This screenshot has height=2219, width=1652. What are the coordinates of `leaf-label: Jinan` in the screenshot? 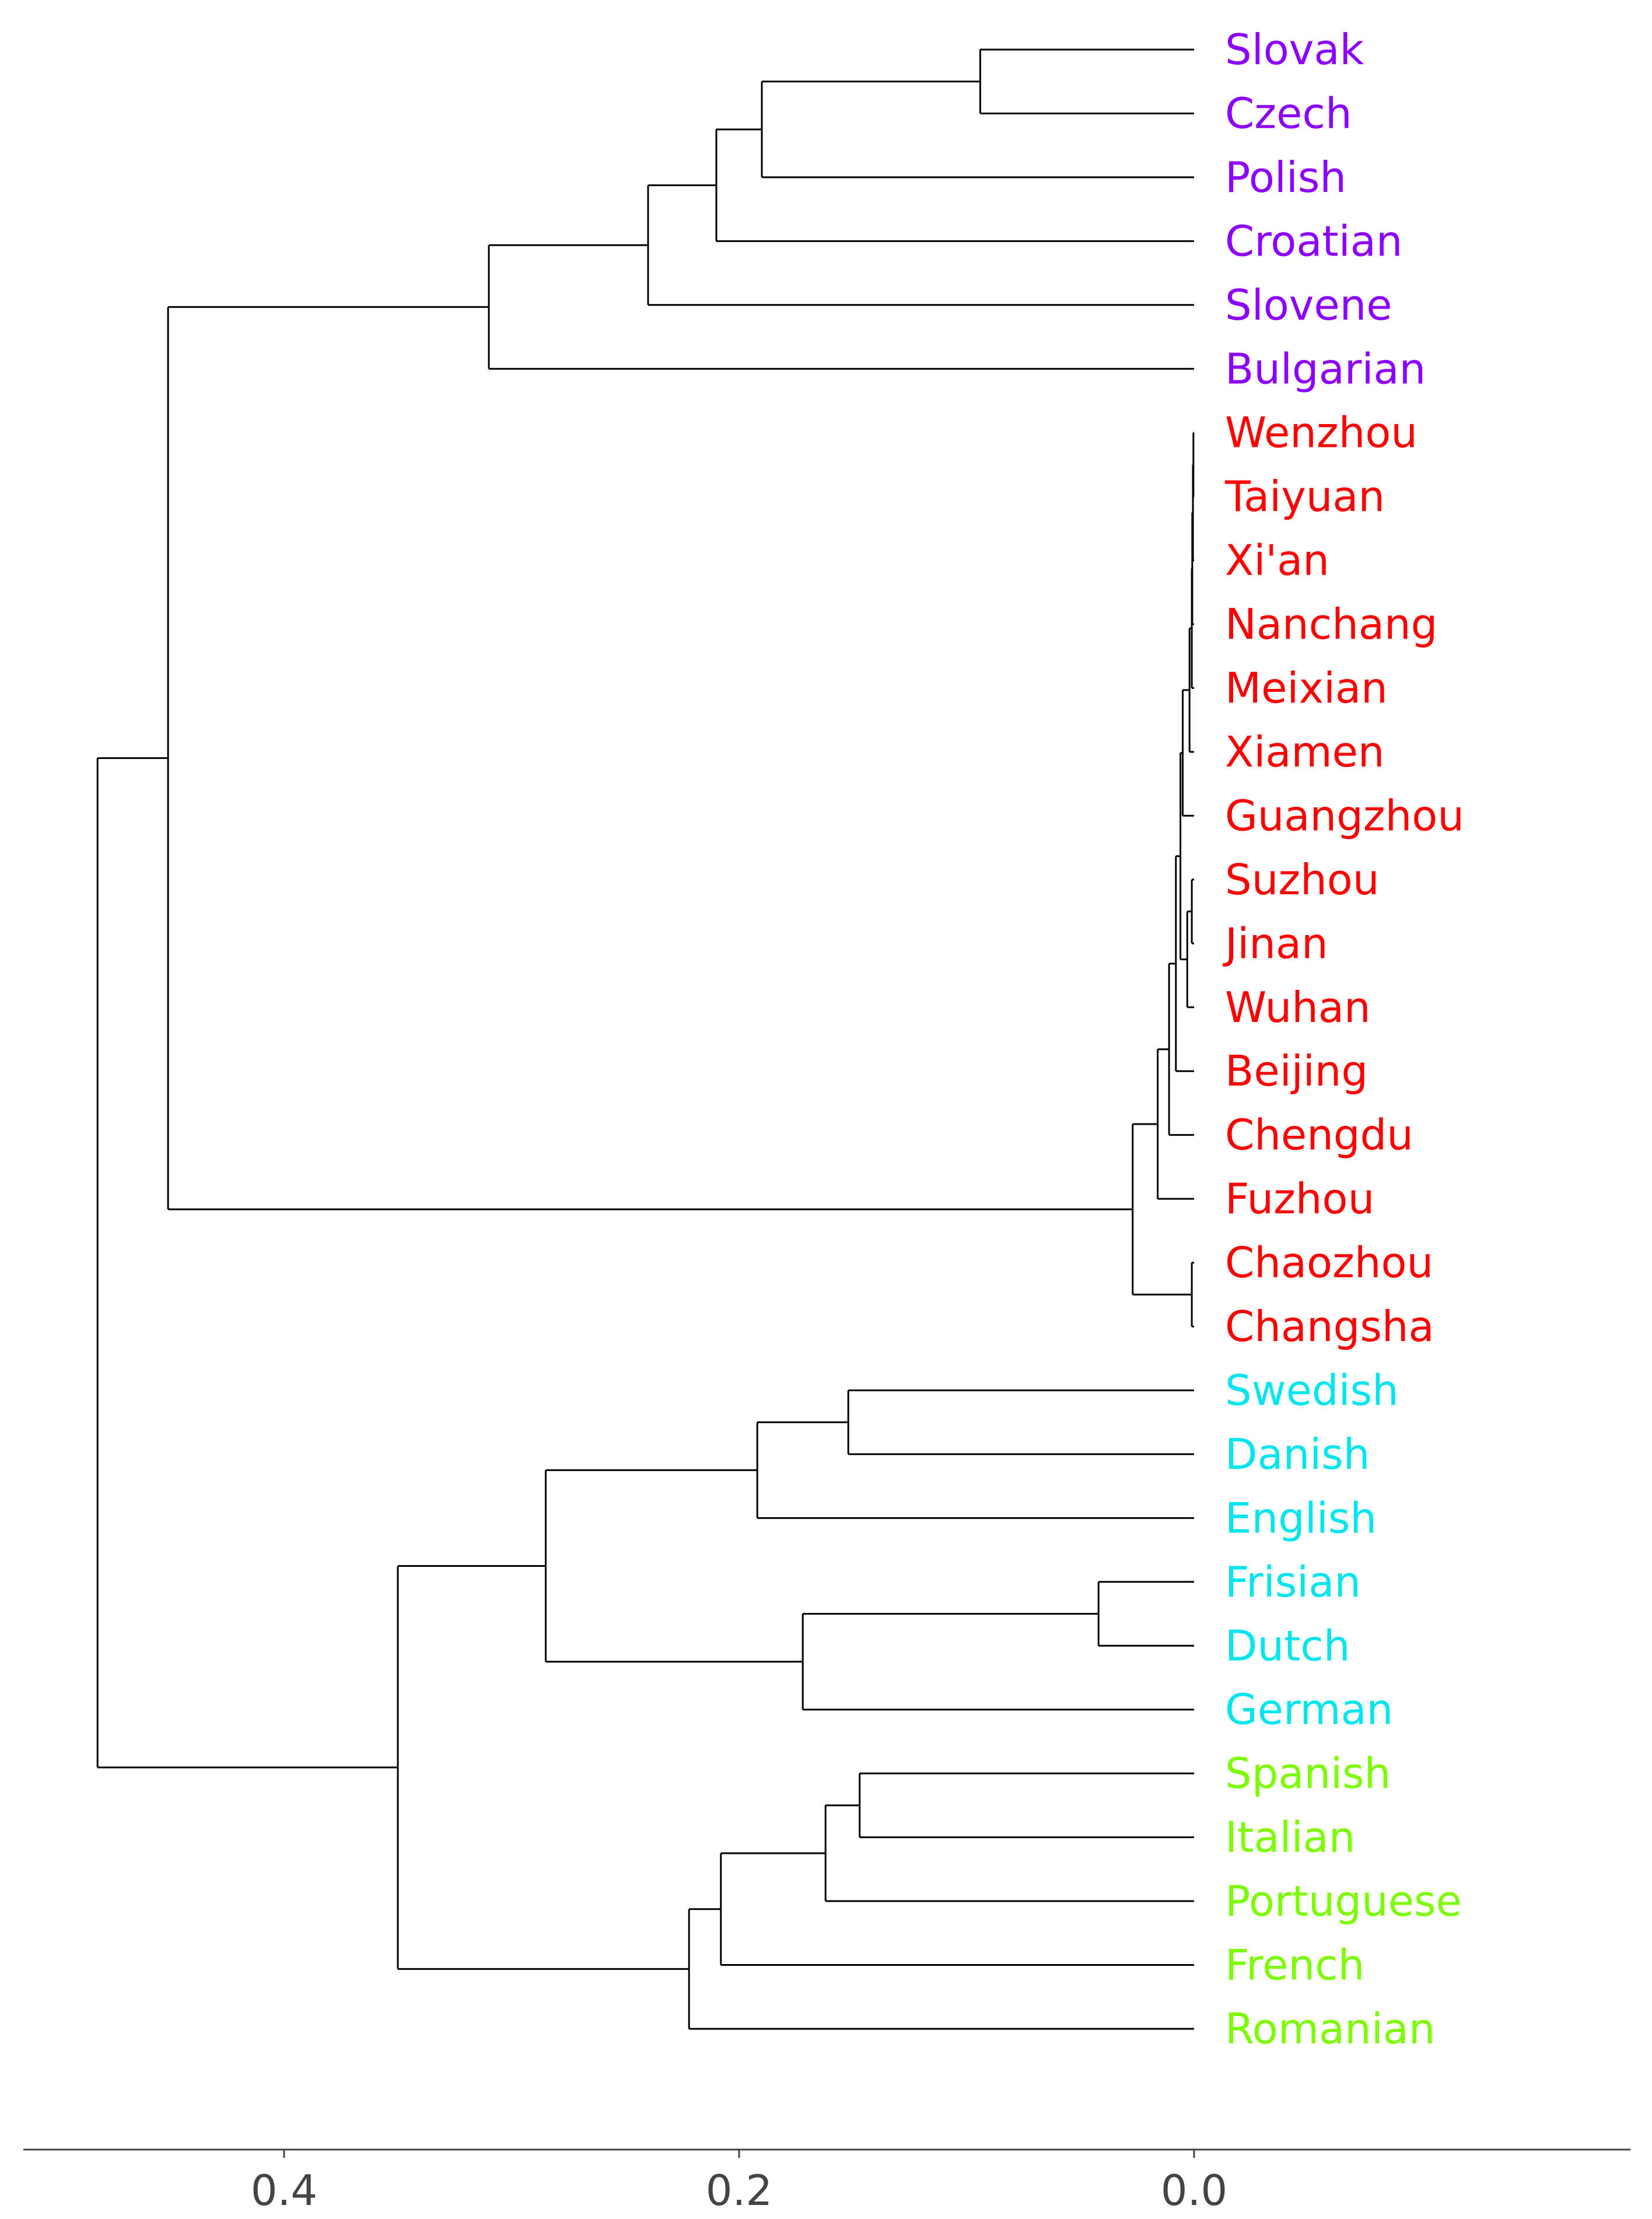 It's located at (1275, 943).